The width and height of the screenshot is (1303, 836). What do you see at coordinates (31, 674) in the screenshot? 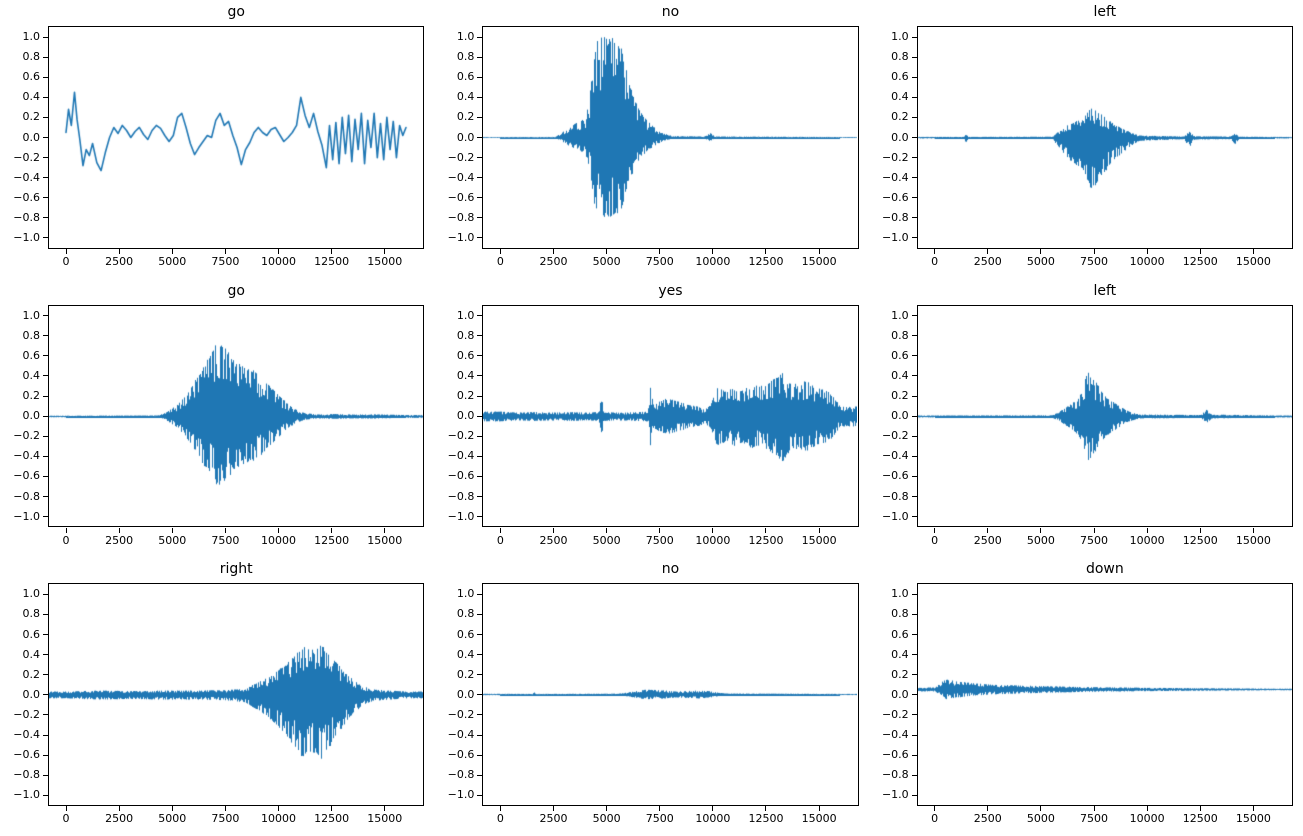
I see `y-tick-label: 0.2` at bounding box center [31, 674].